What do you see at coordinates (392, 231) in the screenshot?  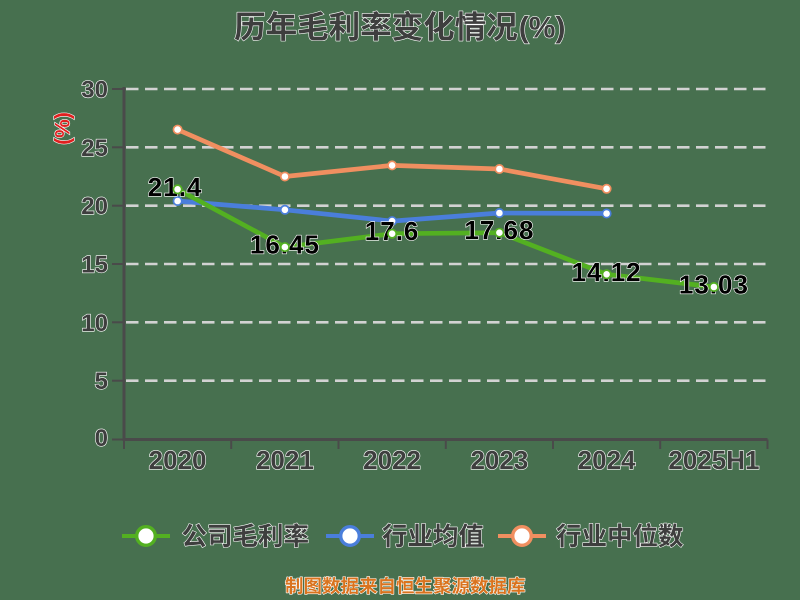 I see `svg-text: 17.6` at bounding box center [392, 231].